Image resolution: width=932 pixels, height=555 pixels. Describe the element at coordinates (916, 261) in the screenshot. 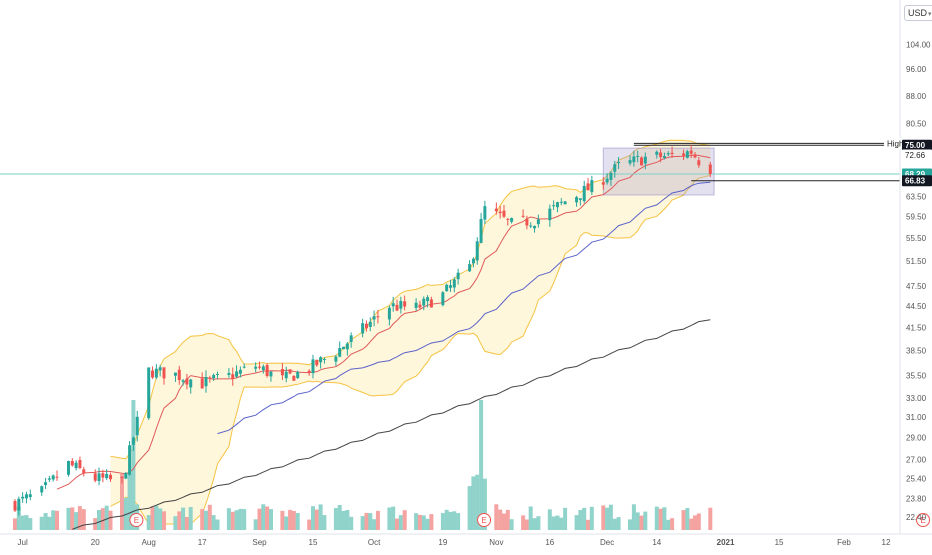

I see `price-tick-label: 51.50` at that location.